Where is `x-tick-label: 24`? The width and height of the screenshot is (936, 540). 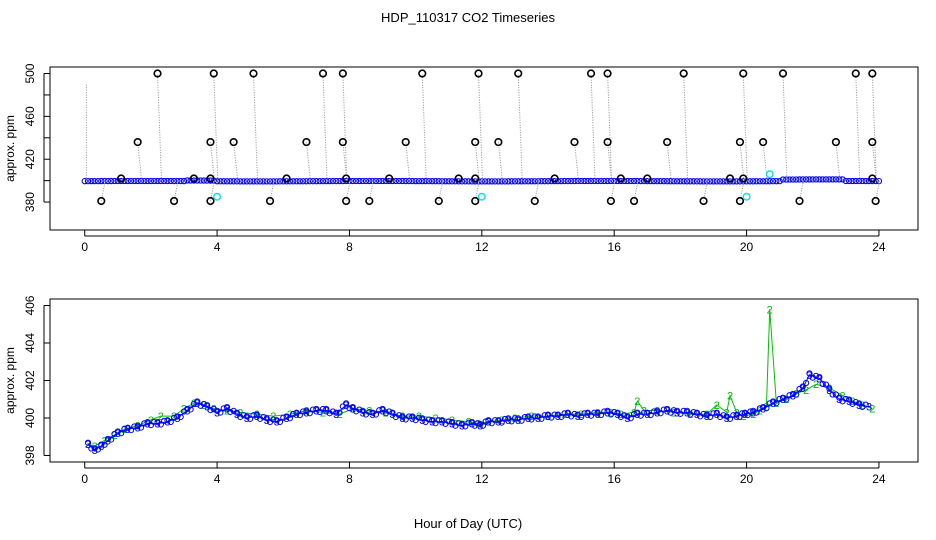 x-tick-label: 24 is located at coordinates (879, 247).